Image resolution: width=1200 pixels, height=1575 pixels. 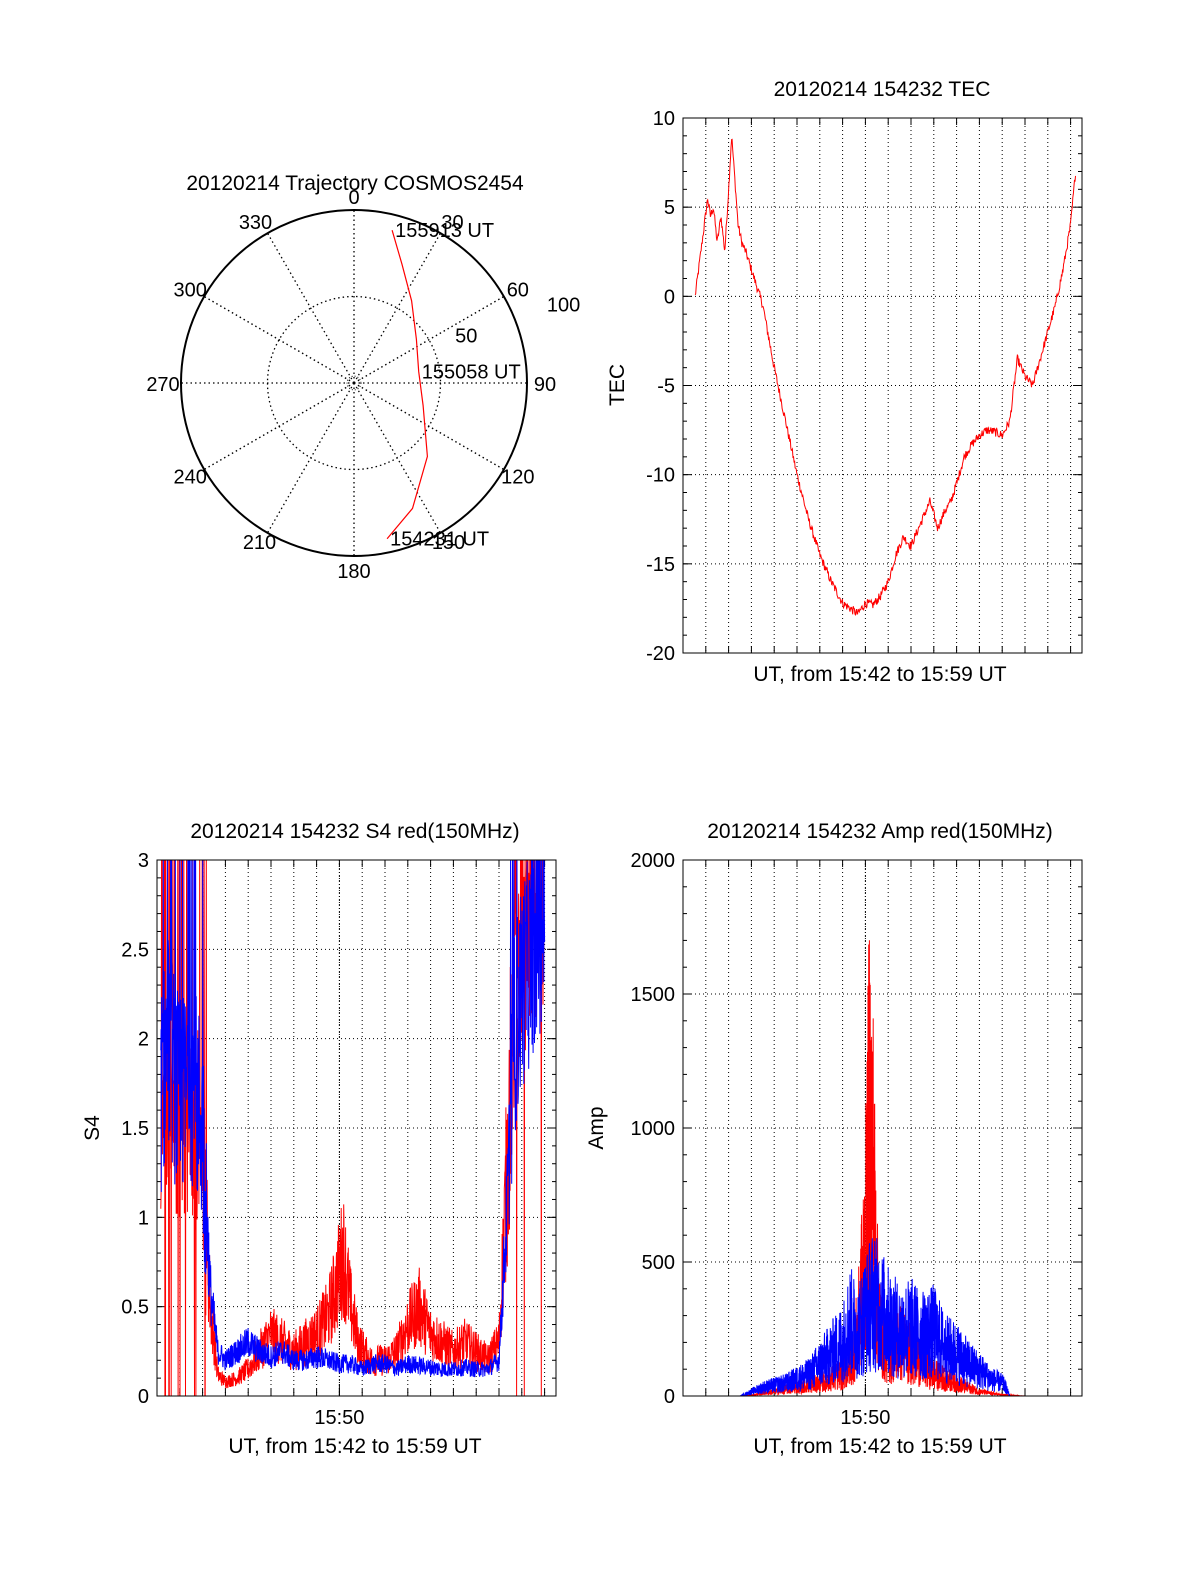 I want to click on trajectory-time-label: 155058 UT, so click(x=471, y=373).